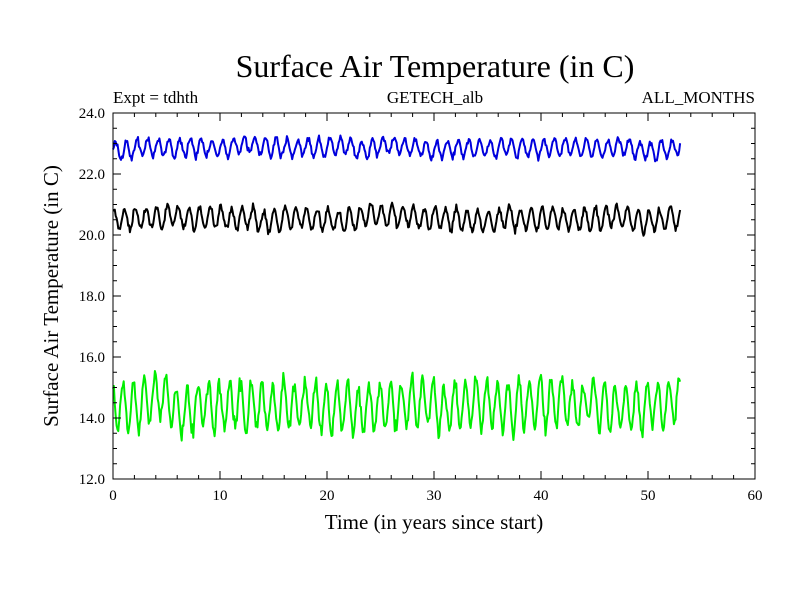 The height and width of the screenshot is (600, 800). What do you see at coordinates (92, 358) in the screenshot?
I see `y-tick-label: 16.0` at bounding box center [92, 358].